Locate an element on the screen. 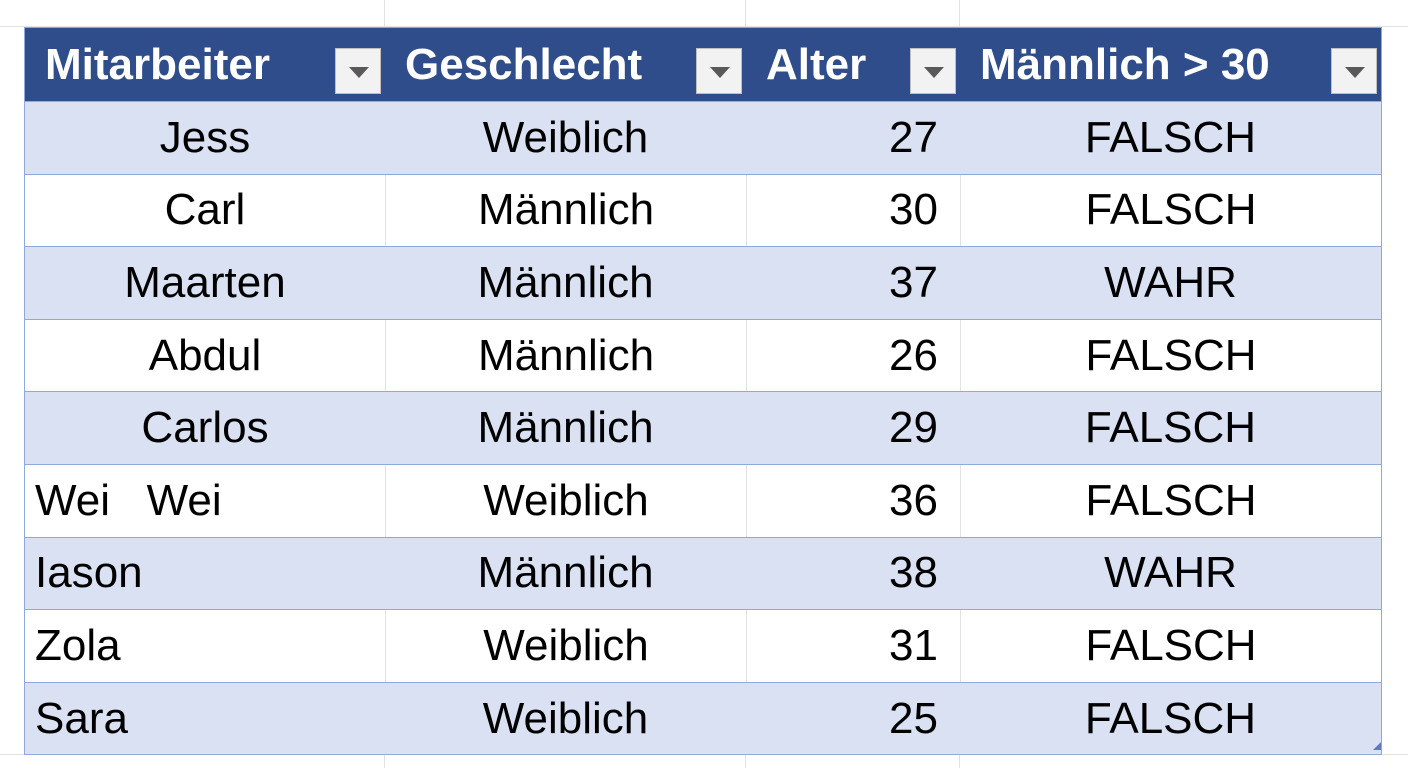  table-cell: Sara is located at coordinates (81, 718).